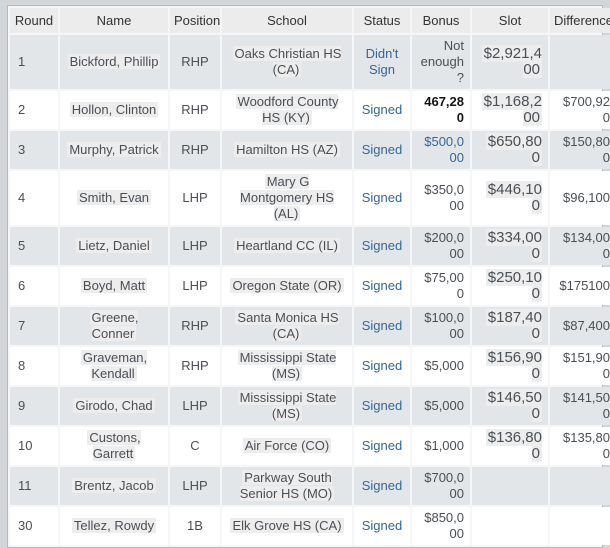  Describe the element at coordinates (114, 149) in the screenshot. I see `name-value: Murphy, Patrick` at that location.